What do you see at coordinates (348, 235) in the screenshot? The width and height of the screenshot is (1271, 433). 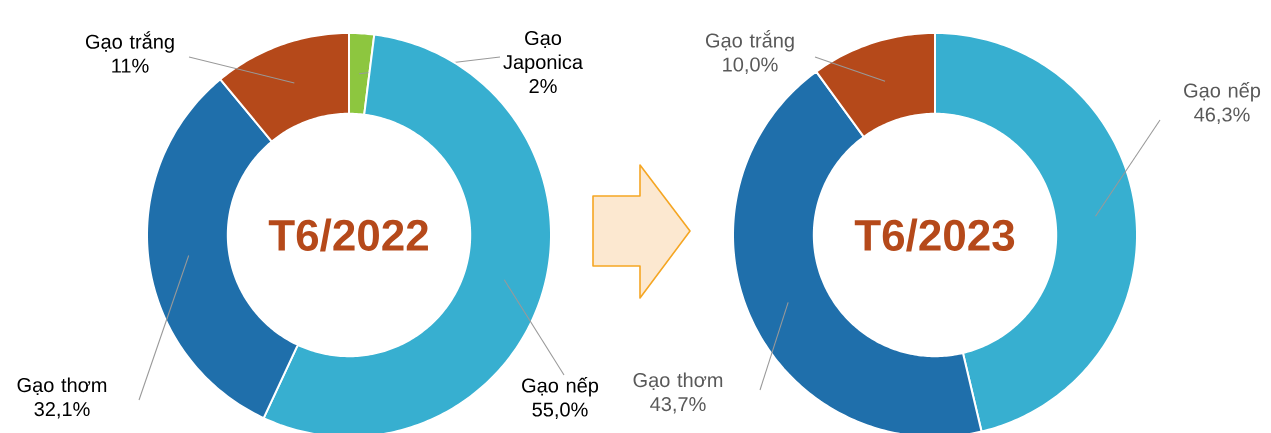 I see `text: T6/2022` at bounding box center [348, 235].